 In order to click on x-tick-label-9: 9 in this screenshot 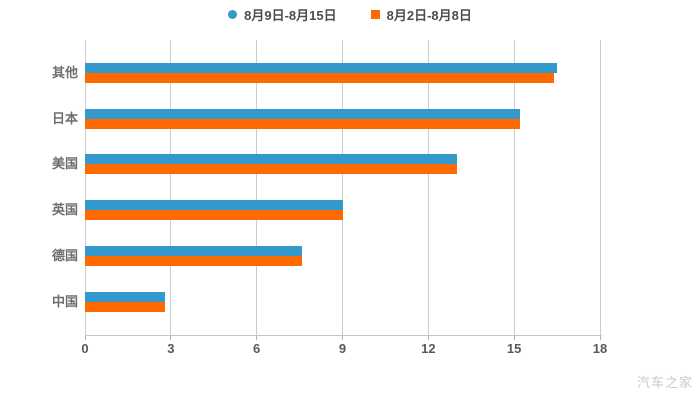, I will do `click(342, 348)`.